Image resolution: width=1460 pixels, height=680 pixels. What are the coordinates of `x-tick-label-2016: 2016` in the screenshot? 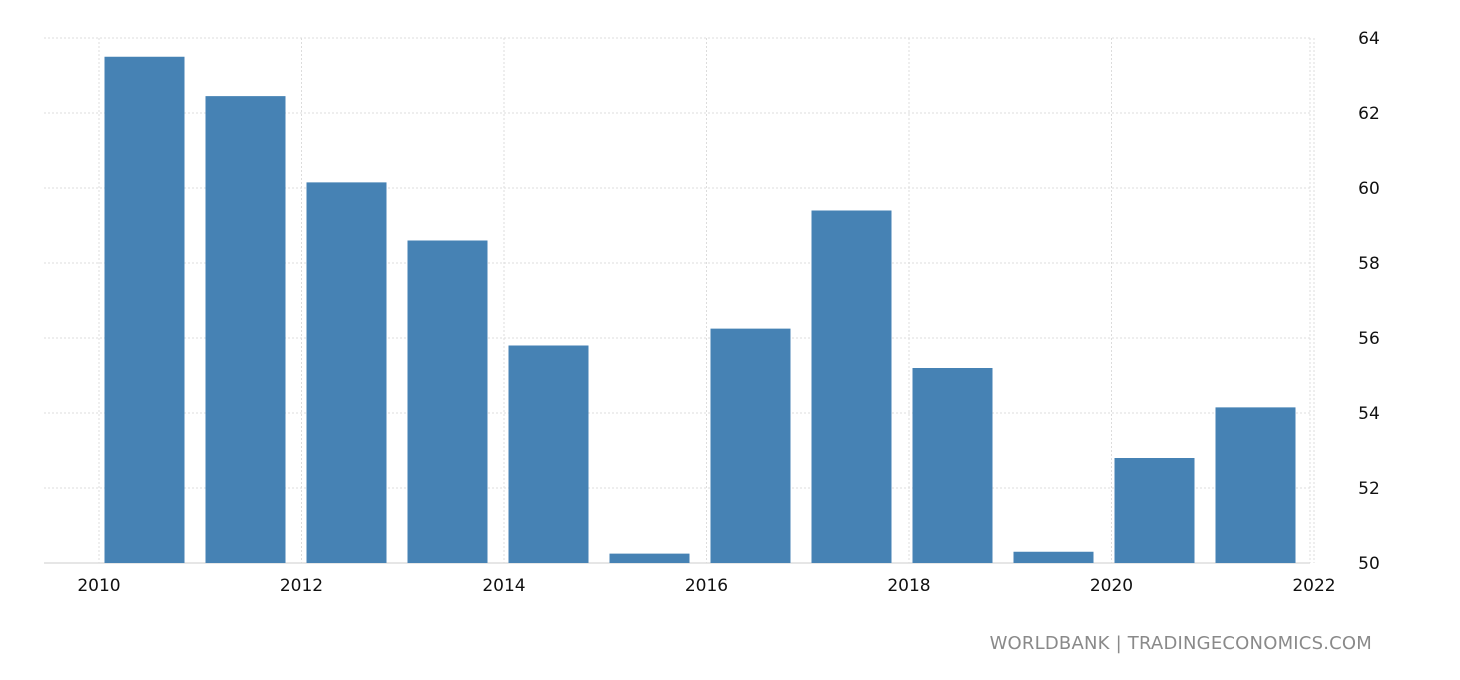 It's located at (706, 586).